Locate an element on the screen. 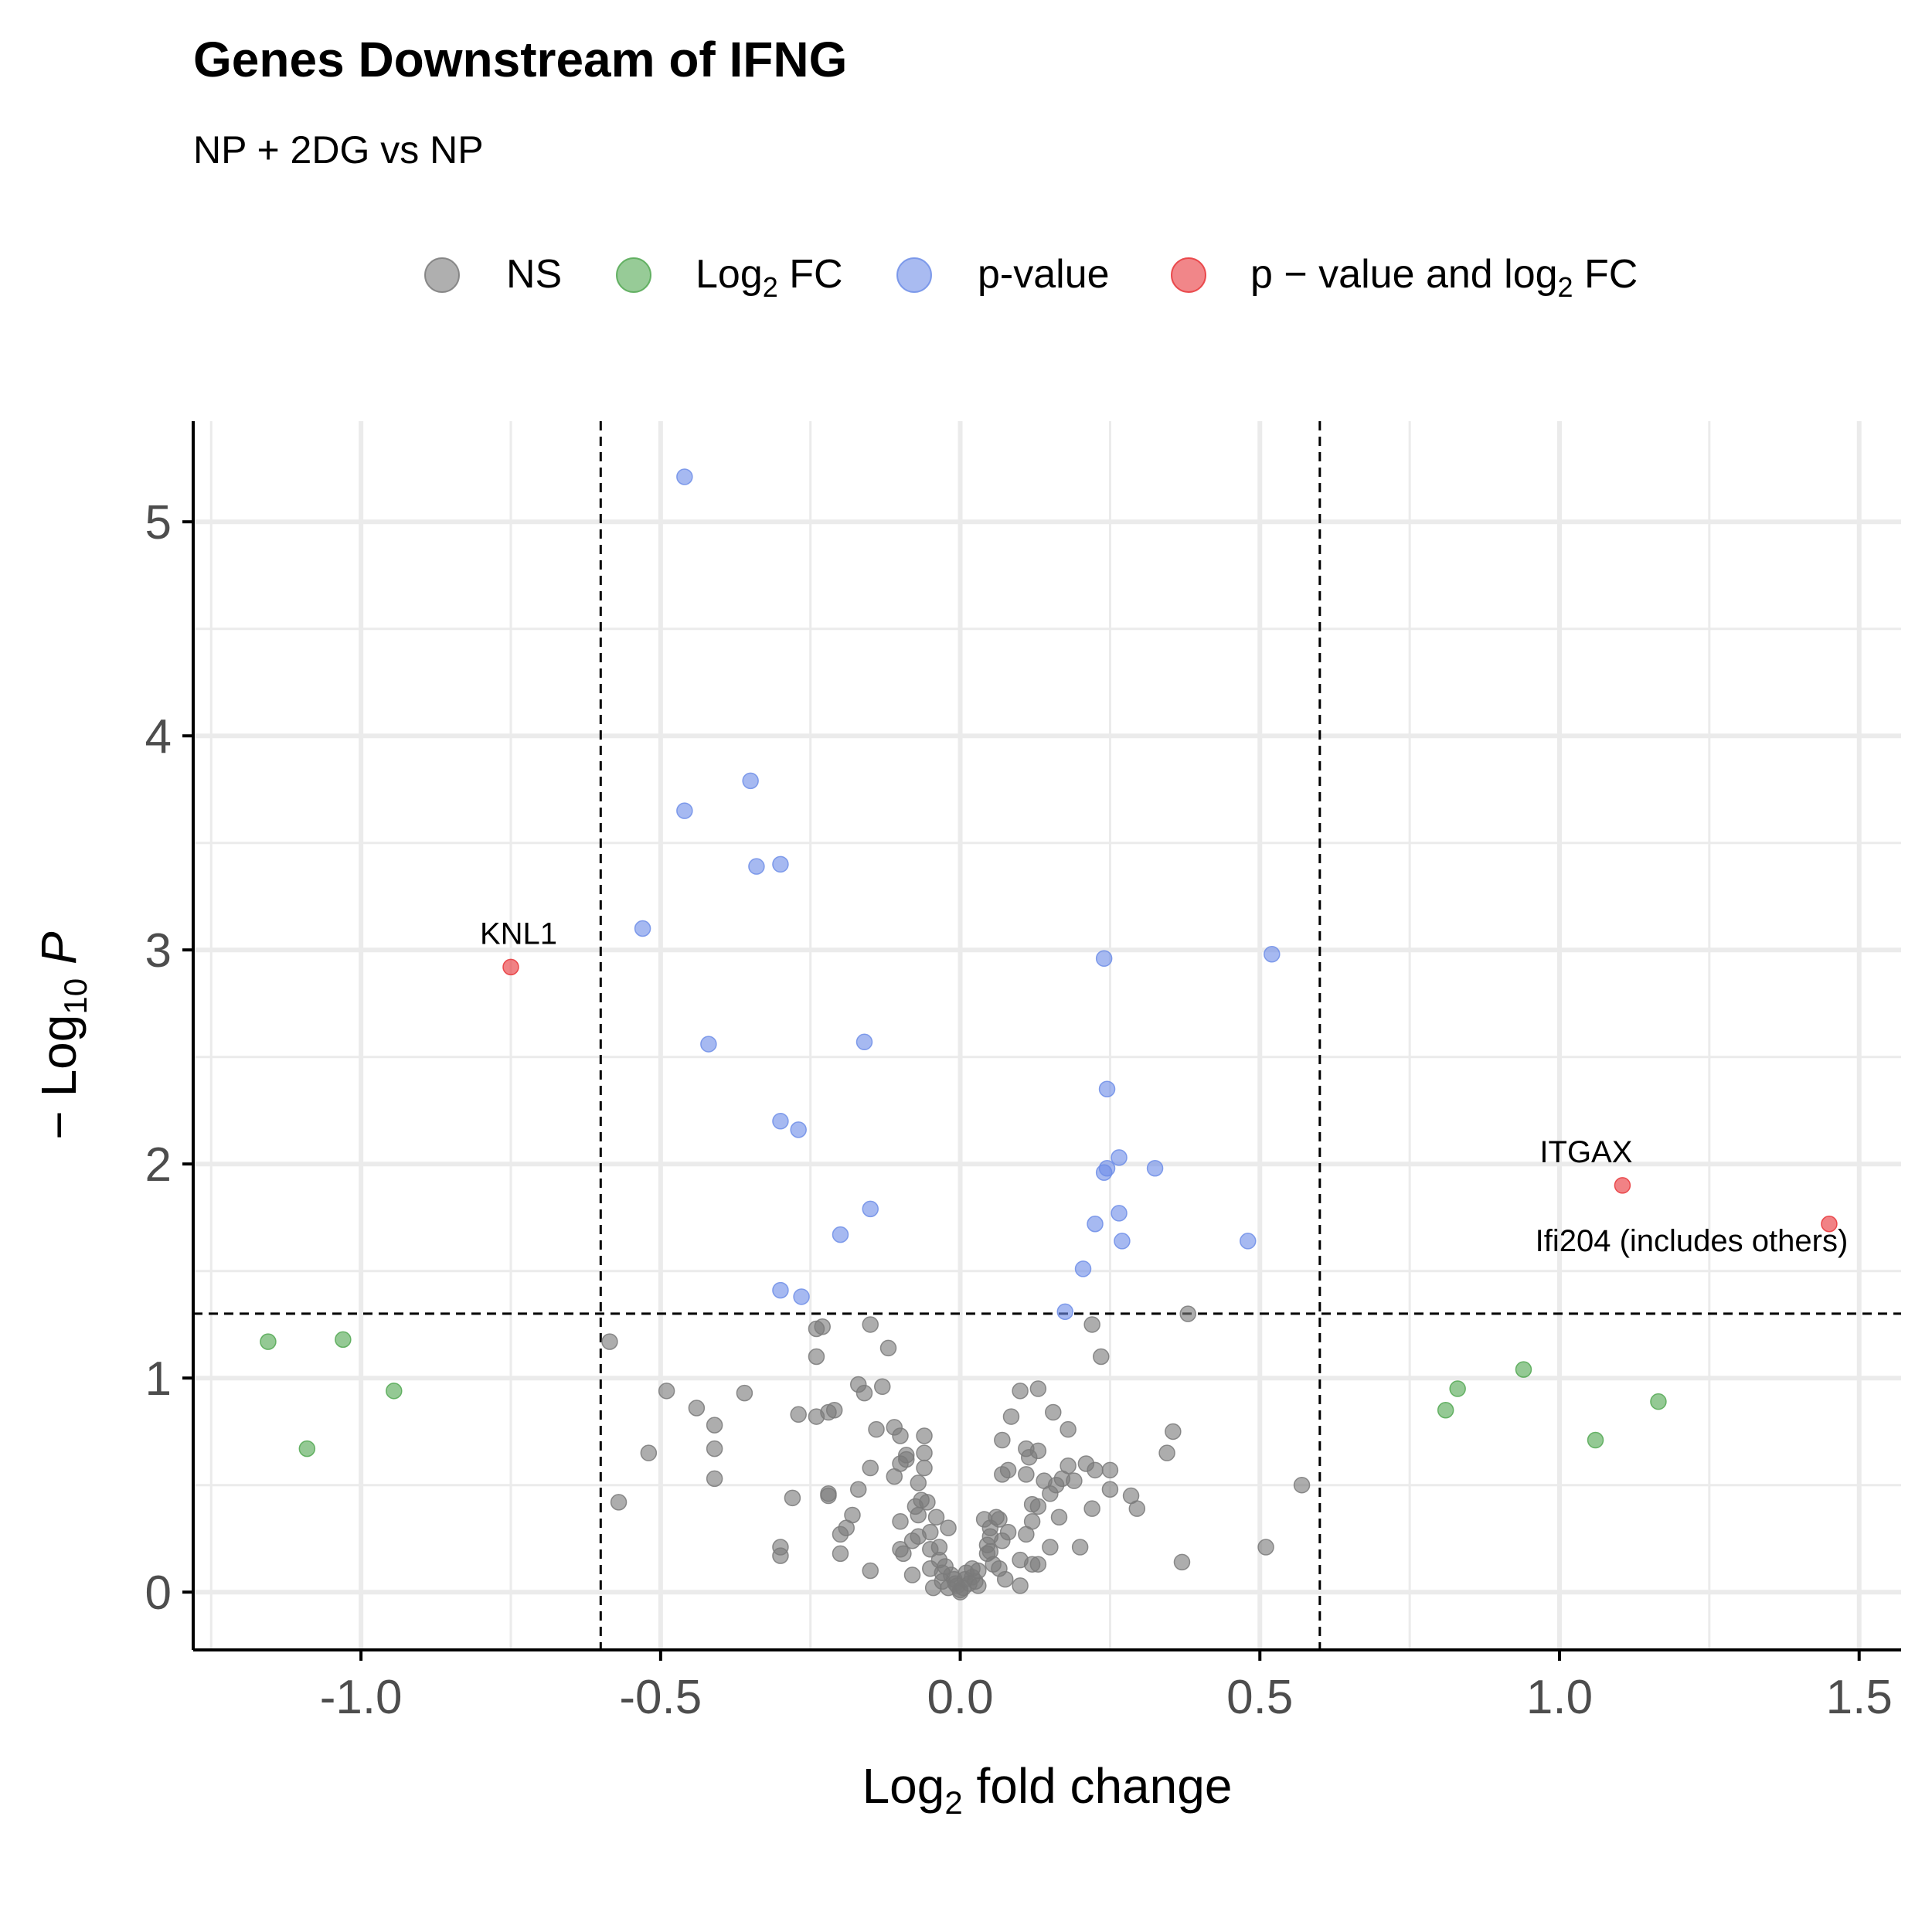 Image resolution: width=1932 pixels, height=1932 pixels. legend-item: Log2 FC is located at coordinates (730, 277).